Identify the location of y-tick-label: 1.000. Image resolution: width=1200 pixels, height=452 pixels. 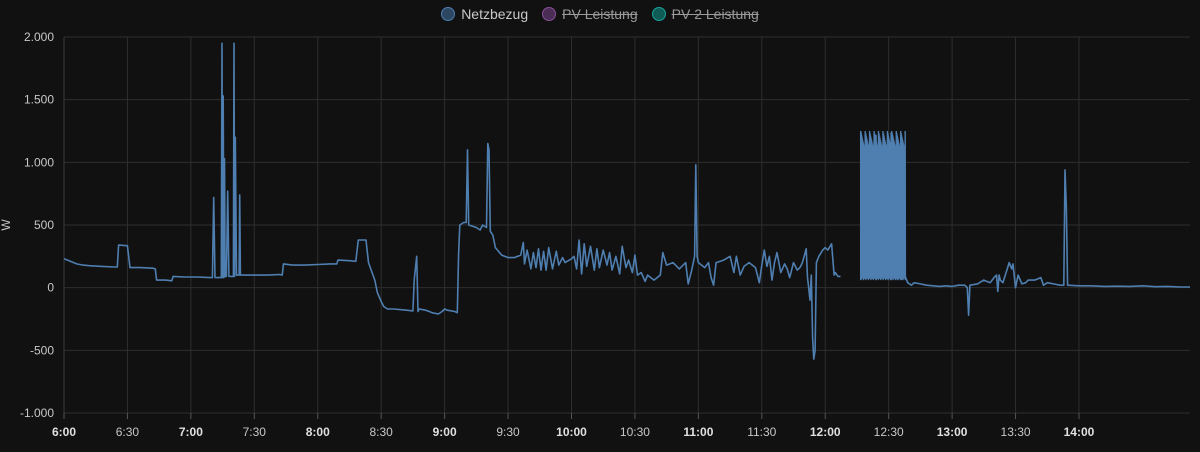
(39, 162).